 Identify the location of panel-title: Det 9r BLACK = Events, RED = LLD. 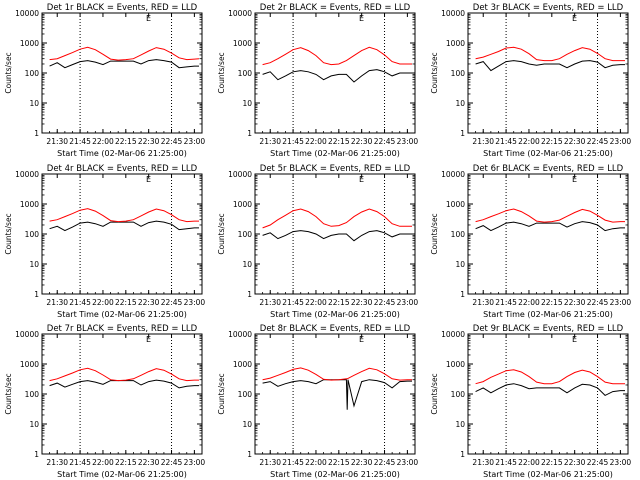
(548, 329).